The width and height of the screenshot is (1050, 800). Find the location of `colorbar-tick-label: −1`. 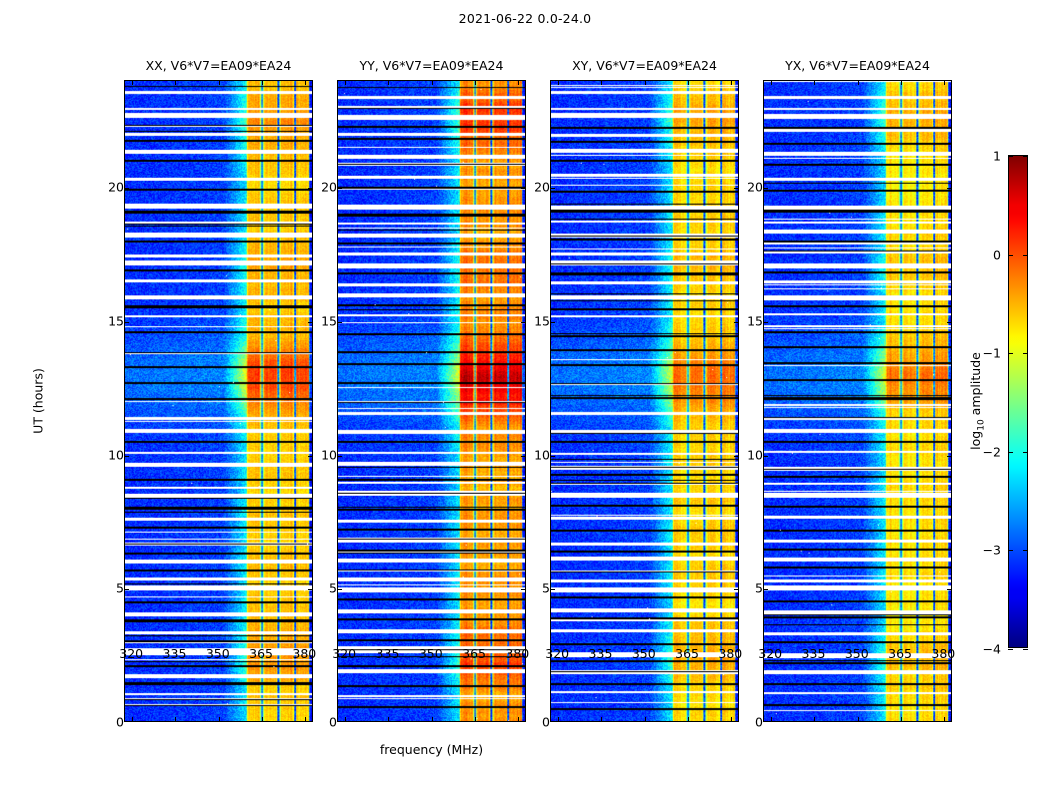

colorbar-tick-label: −1 is located at coordinates (991, 353).